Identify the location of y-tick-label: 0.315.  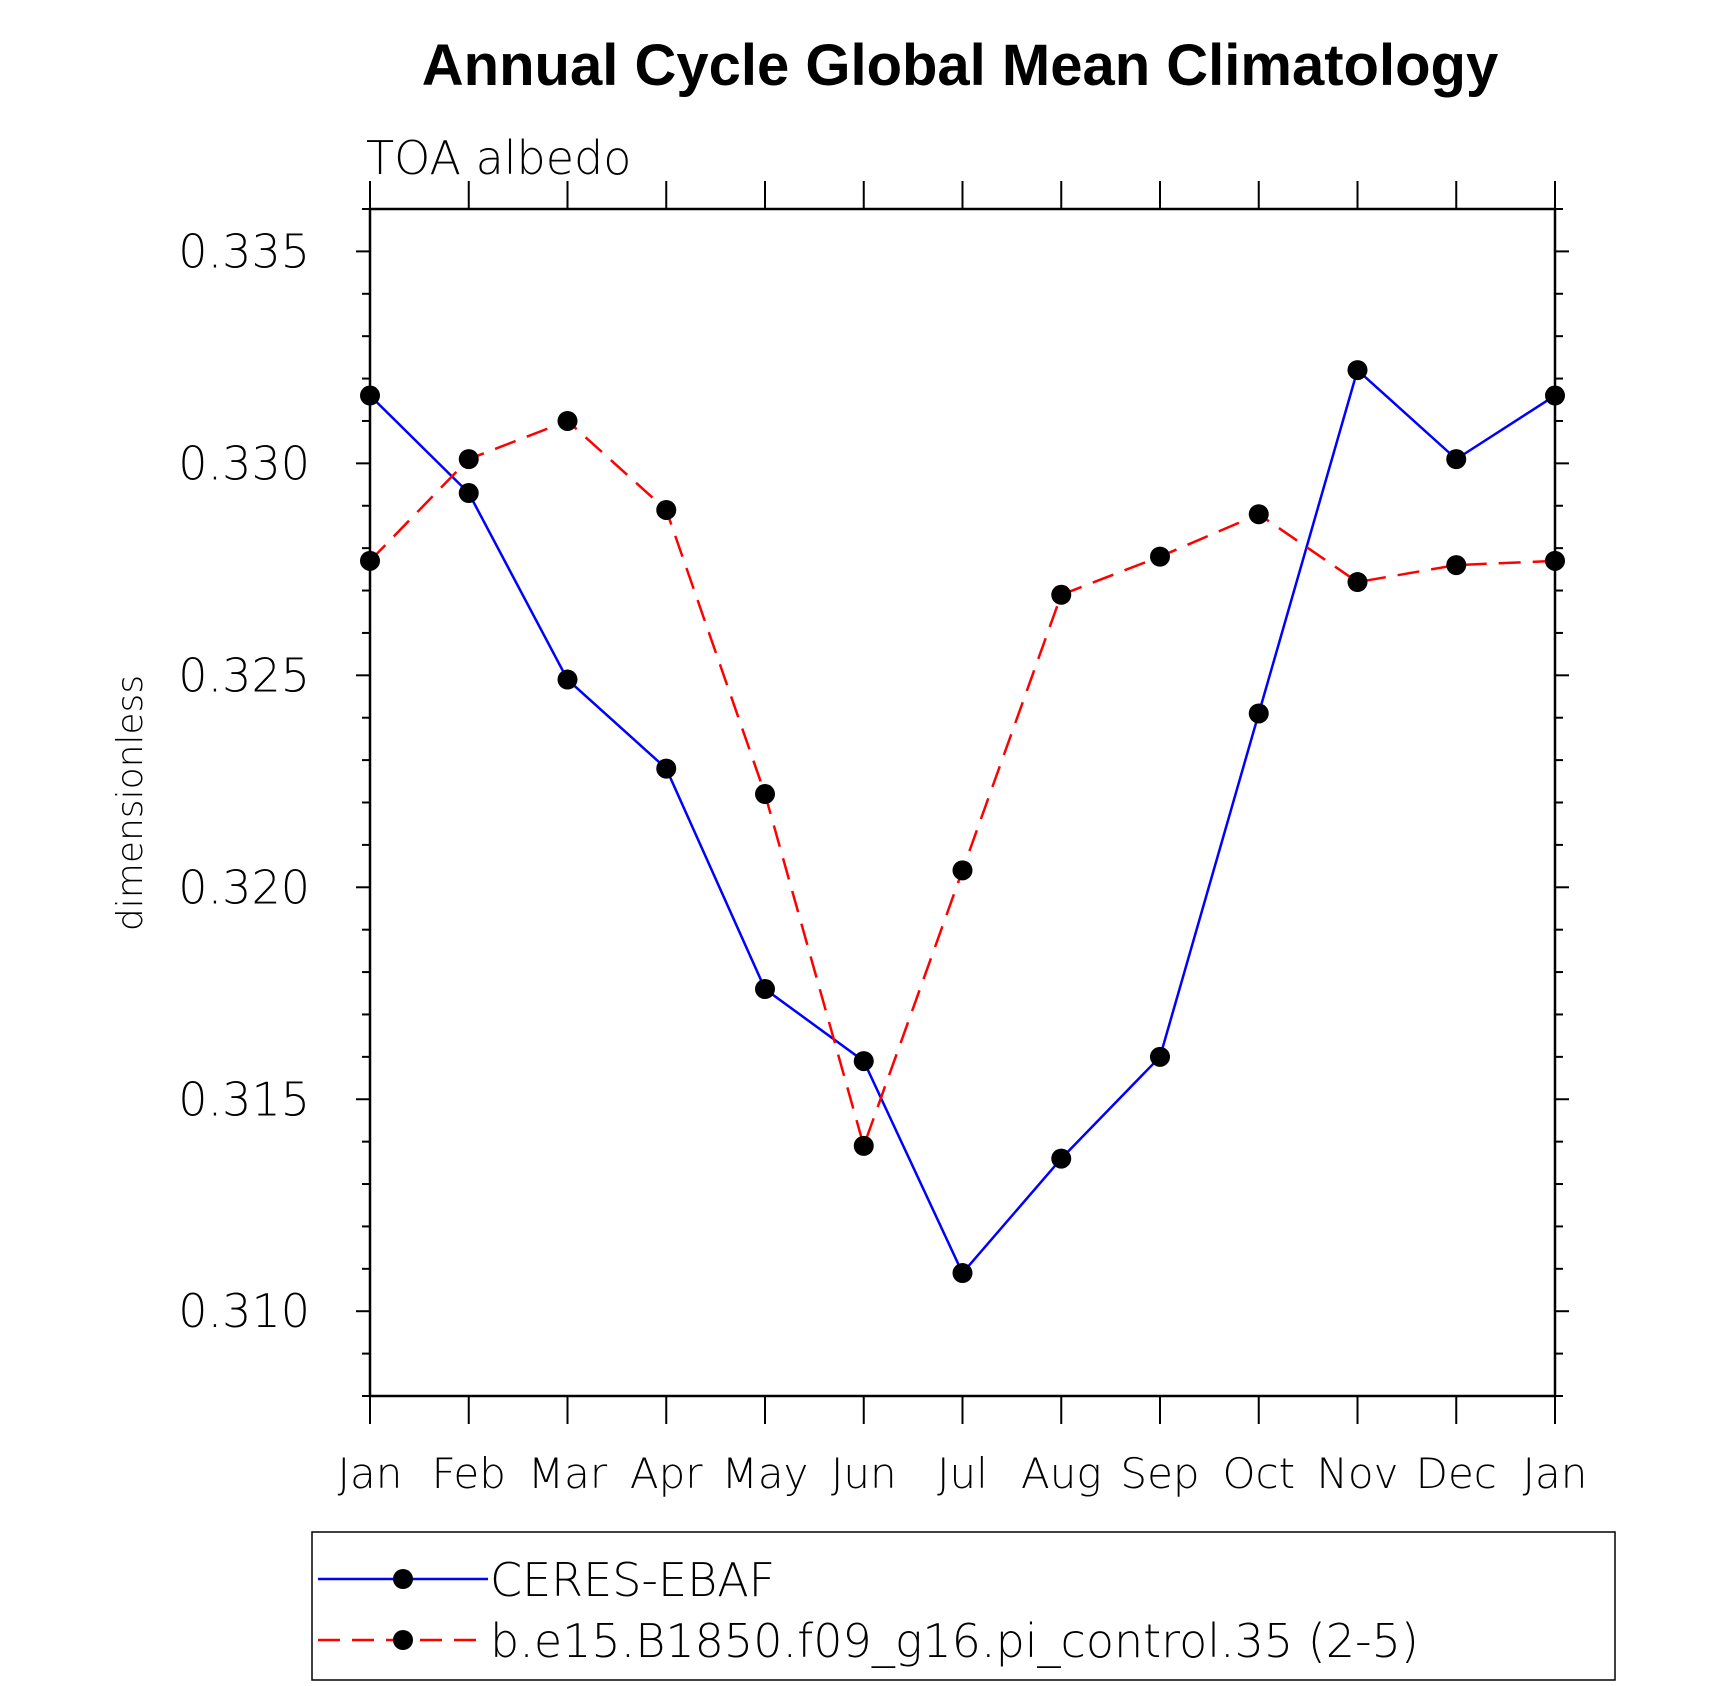
(244, 1099).